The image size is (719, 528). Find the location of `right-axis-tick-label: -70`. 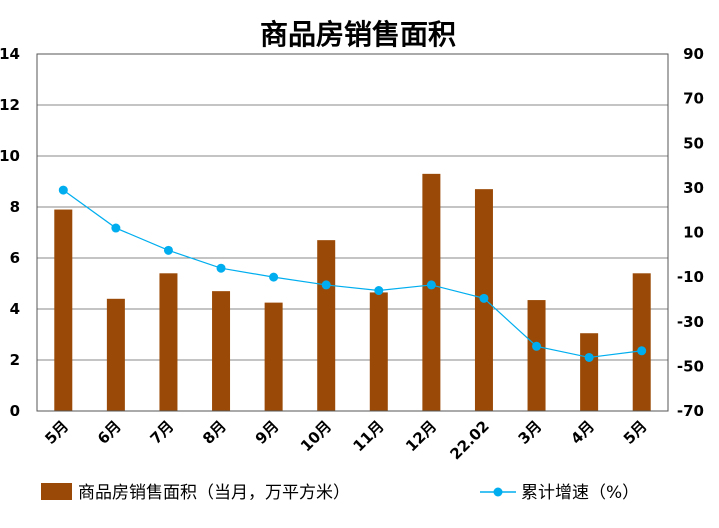

right-axis-tick-label: -70 is located at coordinates (690, 411).